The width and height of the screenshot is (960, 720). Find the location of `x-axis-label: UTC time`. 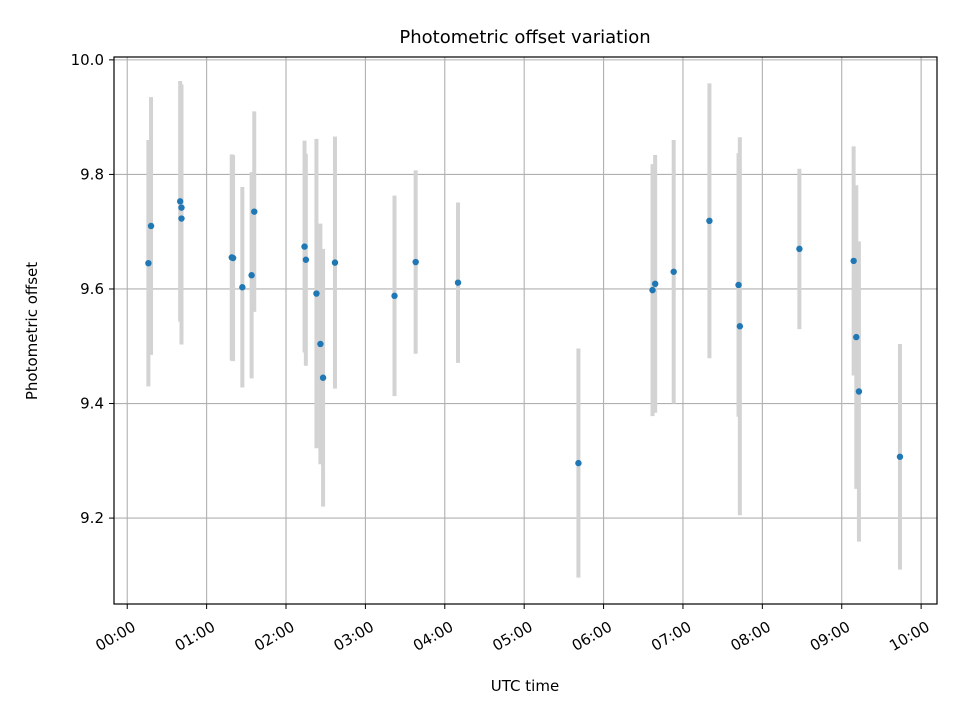

x-axis-label: UTC time is located at coordinates (525, 686).